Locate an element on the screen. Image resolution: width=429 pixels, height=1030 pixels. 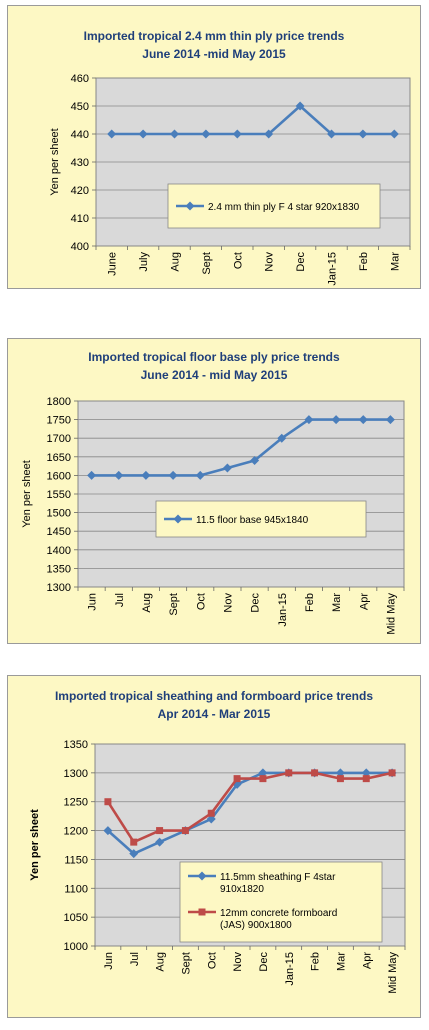
chart-subtitle: June 2014 - mid May 2015 is located at coordinates (214, 375).